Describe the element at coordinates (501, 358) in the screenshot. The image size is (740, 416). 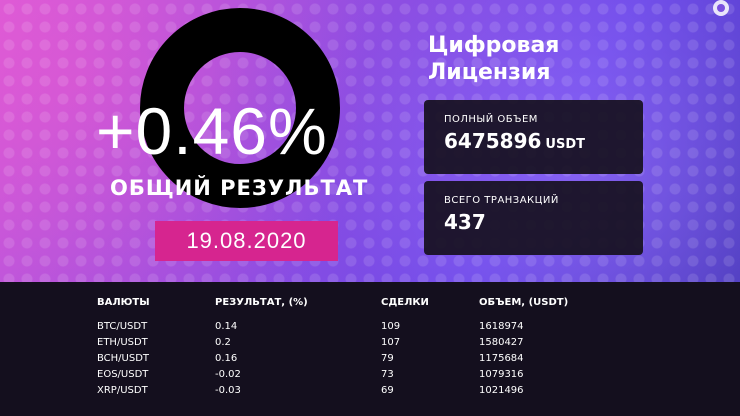
I see `cell-volume: 1175684` at that location.